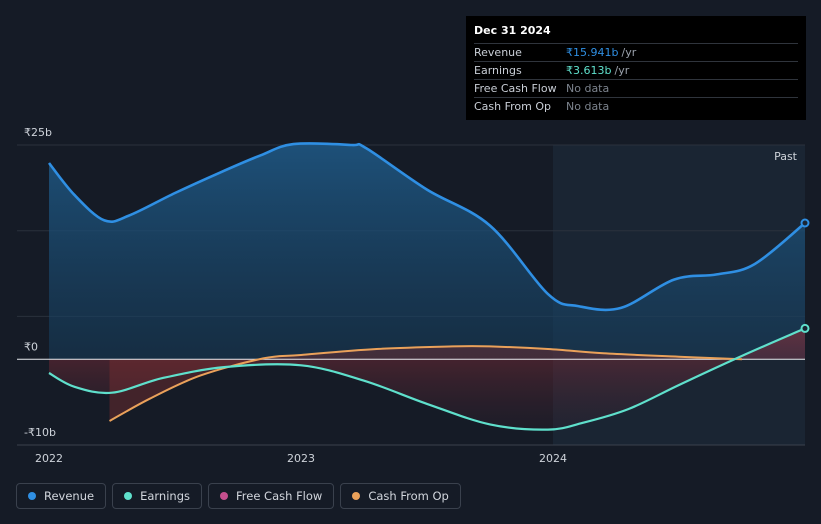 This screenshot has height=524, width=821. What do you see at coordinates (592, 52) in the screenshot?
I see `tooltip-value: ₹15.941b` at bounding box center [592, 52].